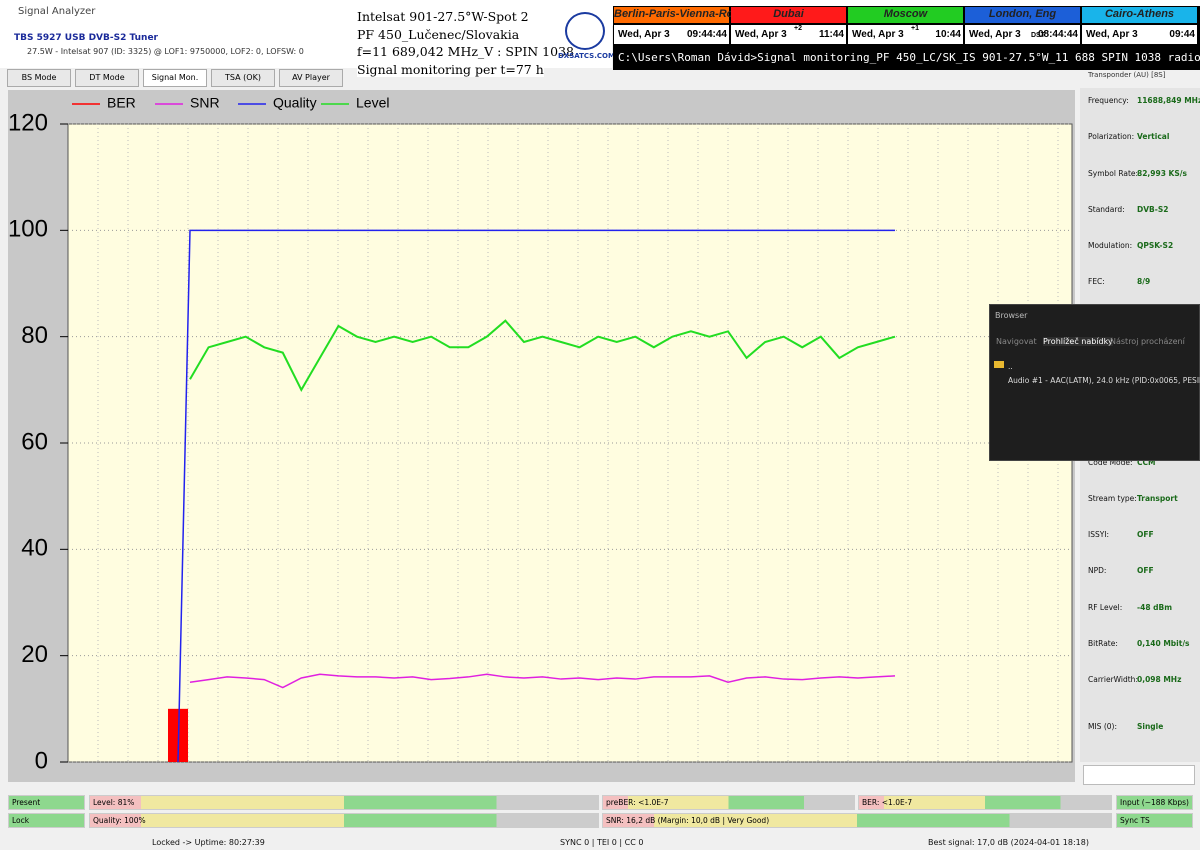  What do you see at coordinates (1153, 136) in the screenshot?
I see `field-value: Vertical` at bounding box center [1153, 136].